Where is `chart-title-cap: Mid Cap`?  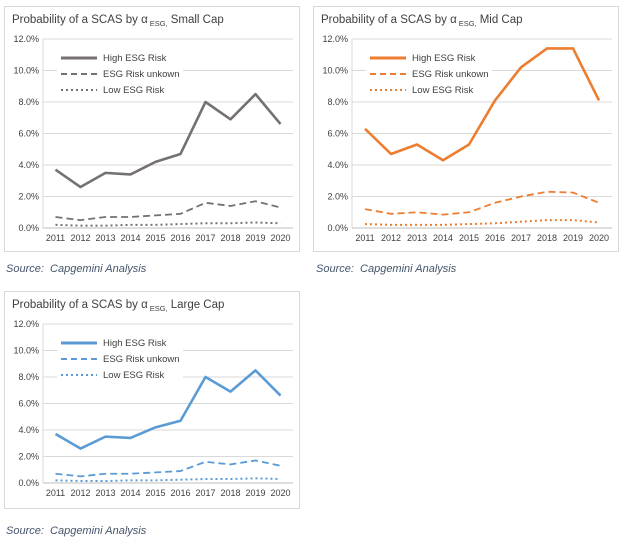 chart-title-cap: Mid Cap is located at coordinates (501, 20).